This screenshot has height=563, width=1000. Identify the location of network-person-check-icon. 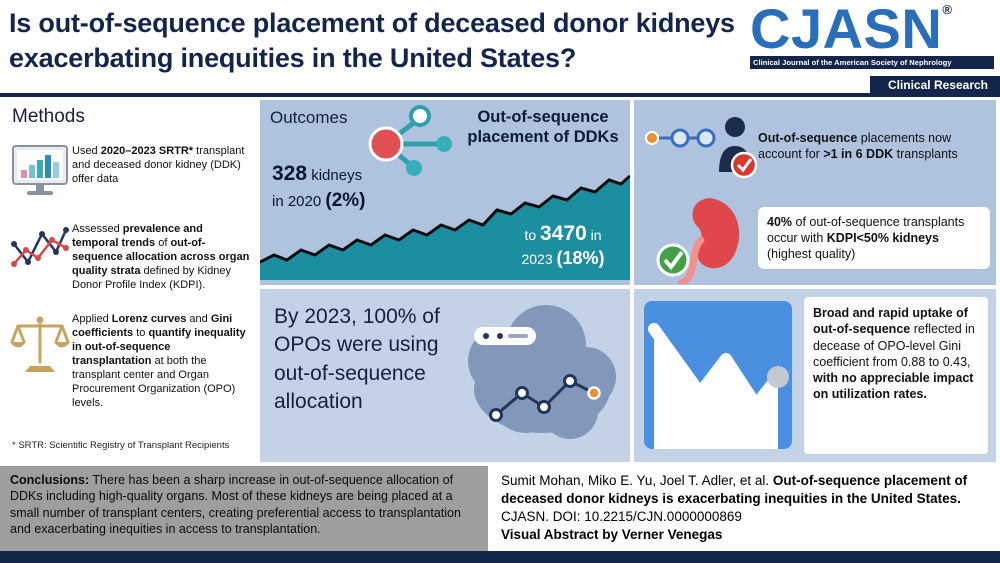
(699, 146).